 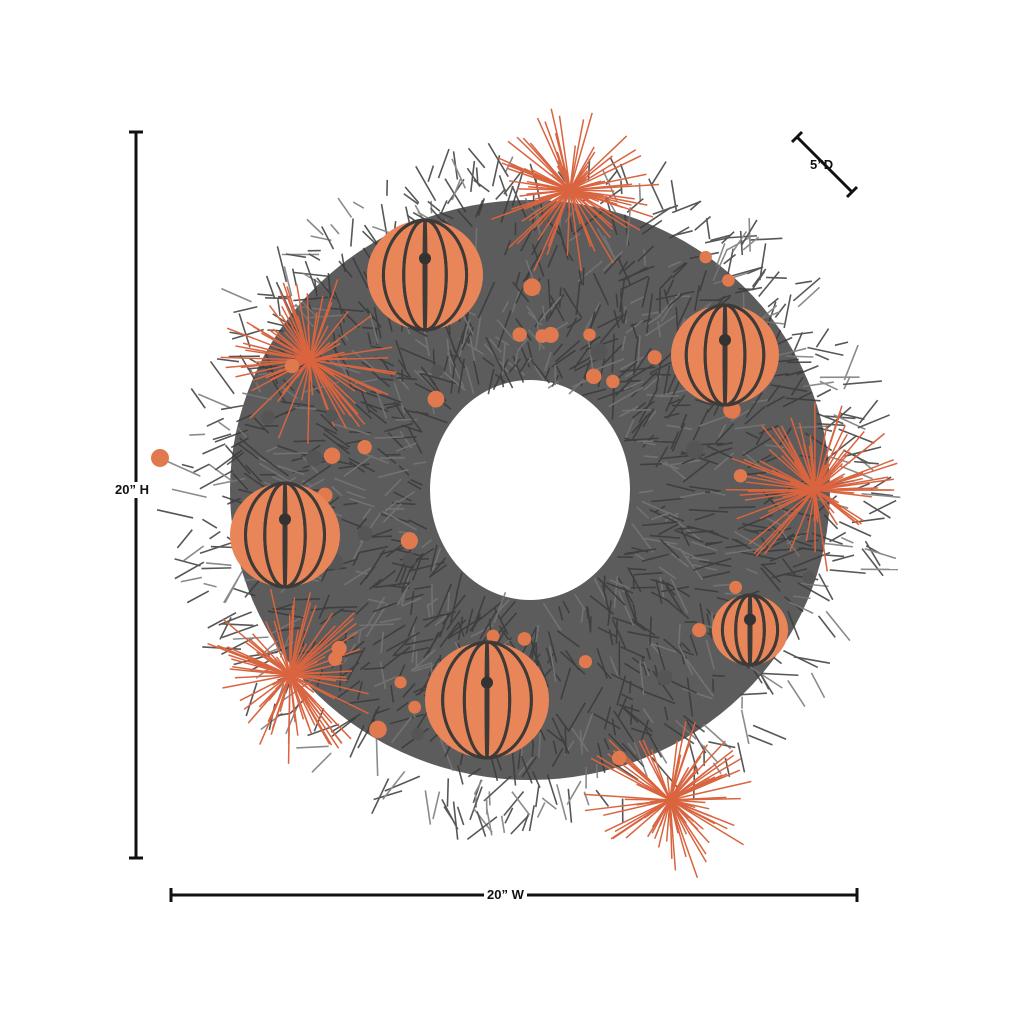 What do you see at coordinates (132, 490) in the screenshot?
I see `height-label: 20” H` at bounding box center [132, 490].